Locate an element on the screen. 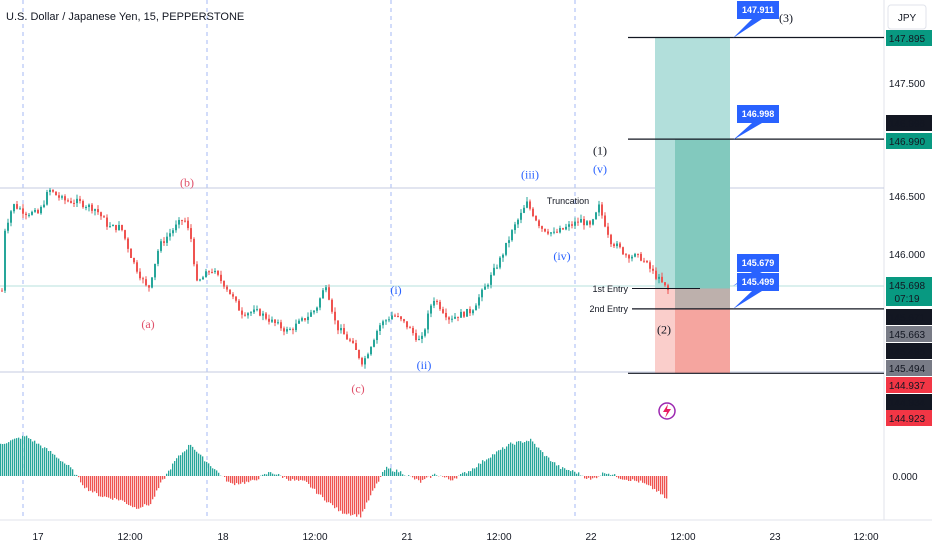 Image resolution: width=932 pixels, height=550 pixels. price-scale-label: 145.698 is located at coordinates (907, 286).